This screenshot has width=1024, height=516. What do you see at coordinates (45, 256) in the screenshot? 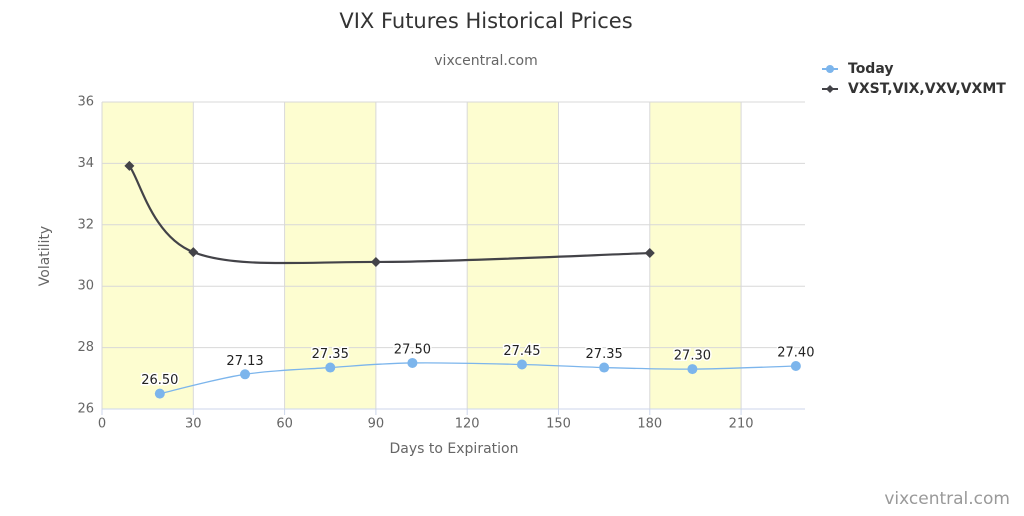
I see `y-axis-title: Volatility` at bounding box center [45, 256].